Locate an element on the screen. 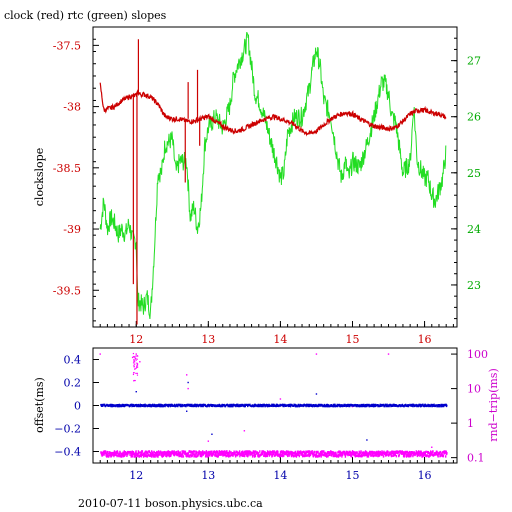 This screenshot has width=512, height=512. y2-tick-label: 1 is located at coordinates (470, 423).